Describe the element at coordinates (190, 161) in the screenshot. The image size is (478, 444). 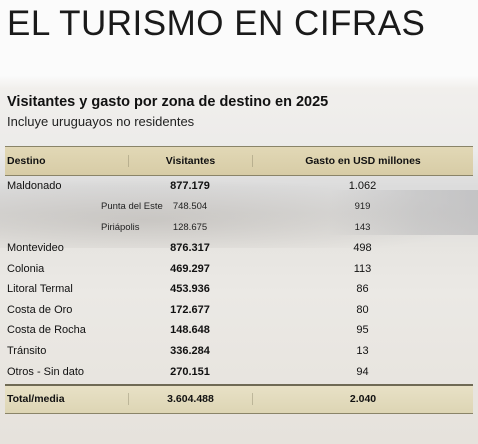
I see `header-visitantes: Visitantes` at that location.